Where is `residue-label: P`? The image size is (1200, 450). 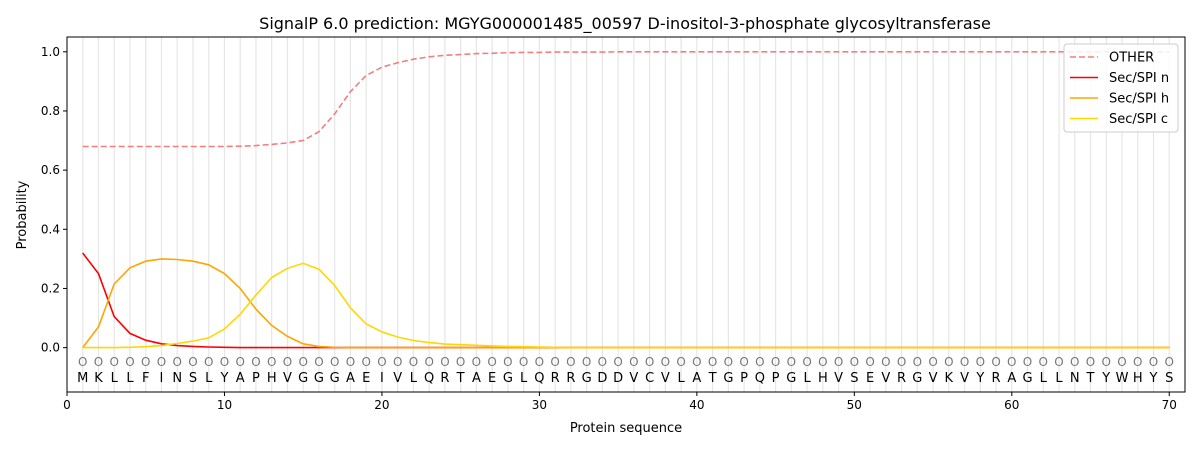
residue-label: P is located at coordinates (776, 378).